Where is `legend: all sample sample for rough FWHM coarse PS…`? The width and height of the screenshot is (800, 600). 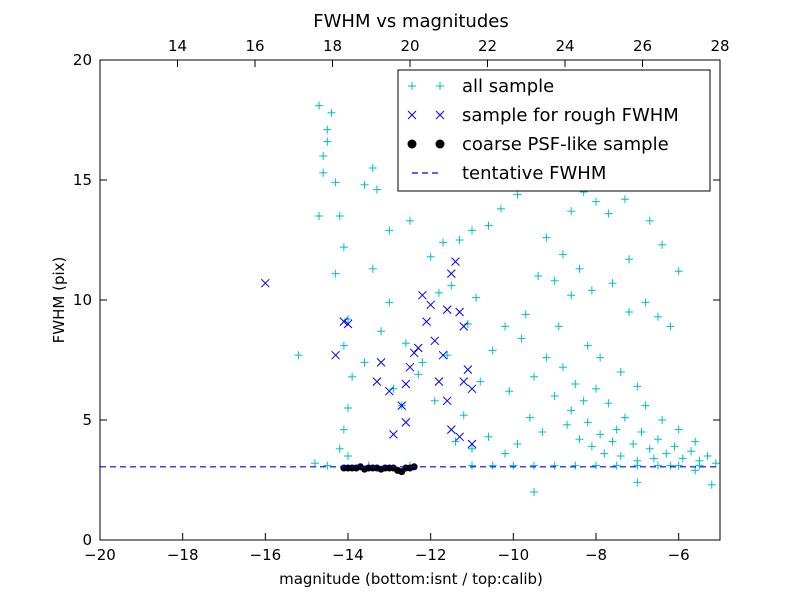
legend: all sample sample for rough FWHM coarse PS… is located at coordinates (554, 130).